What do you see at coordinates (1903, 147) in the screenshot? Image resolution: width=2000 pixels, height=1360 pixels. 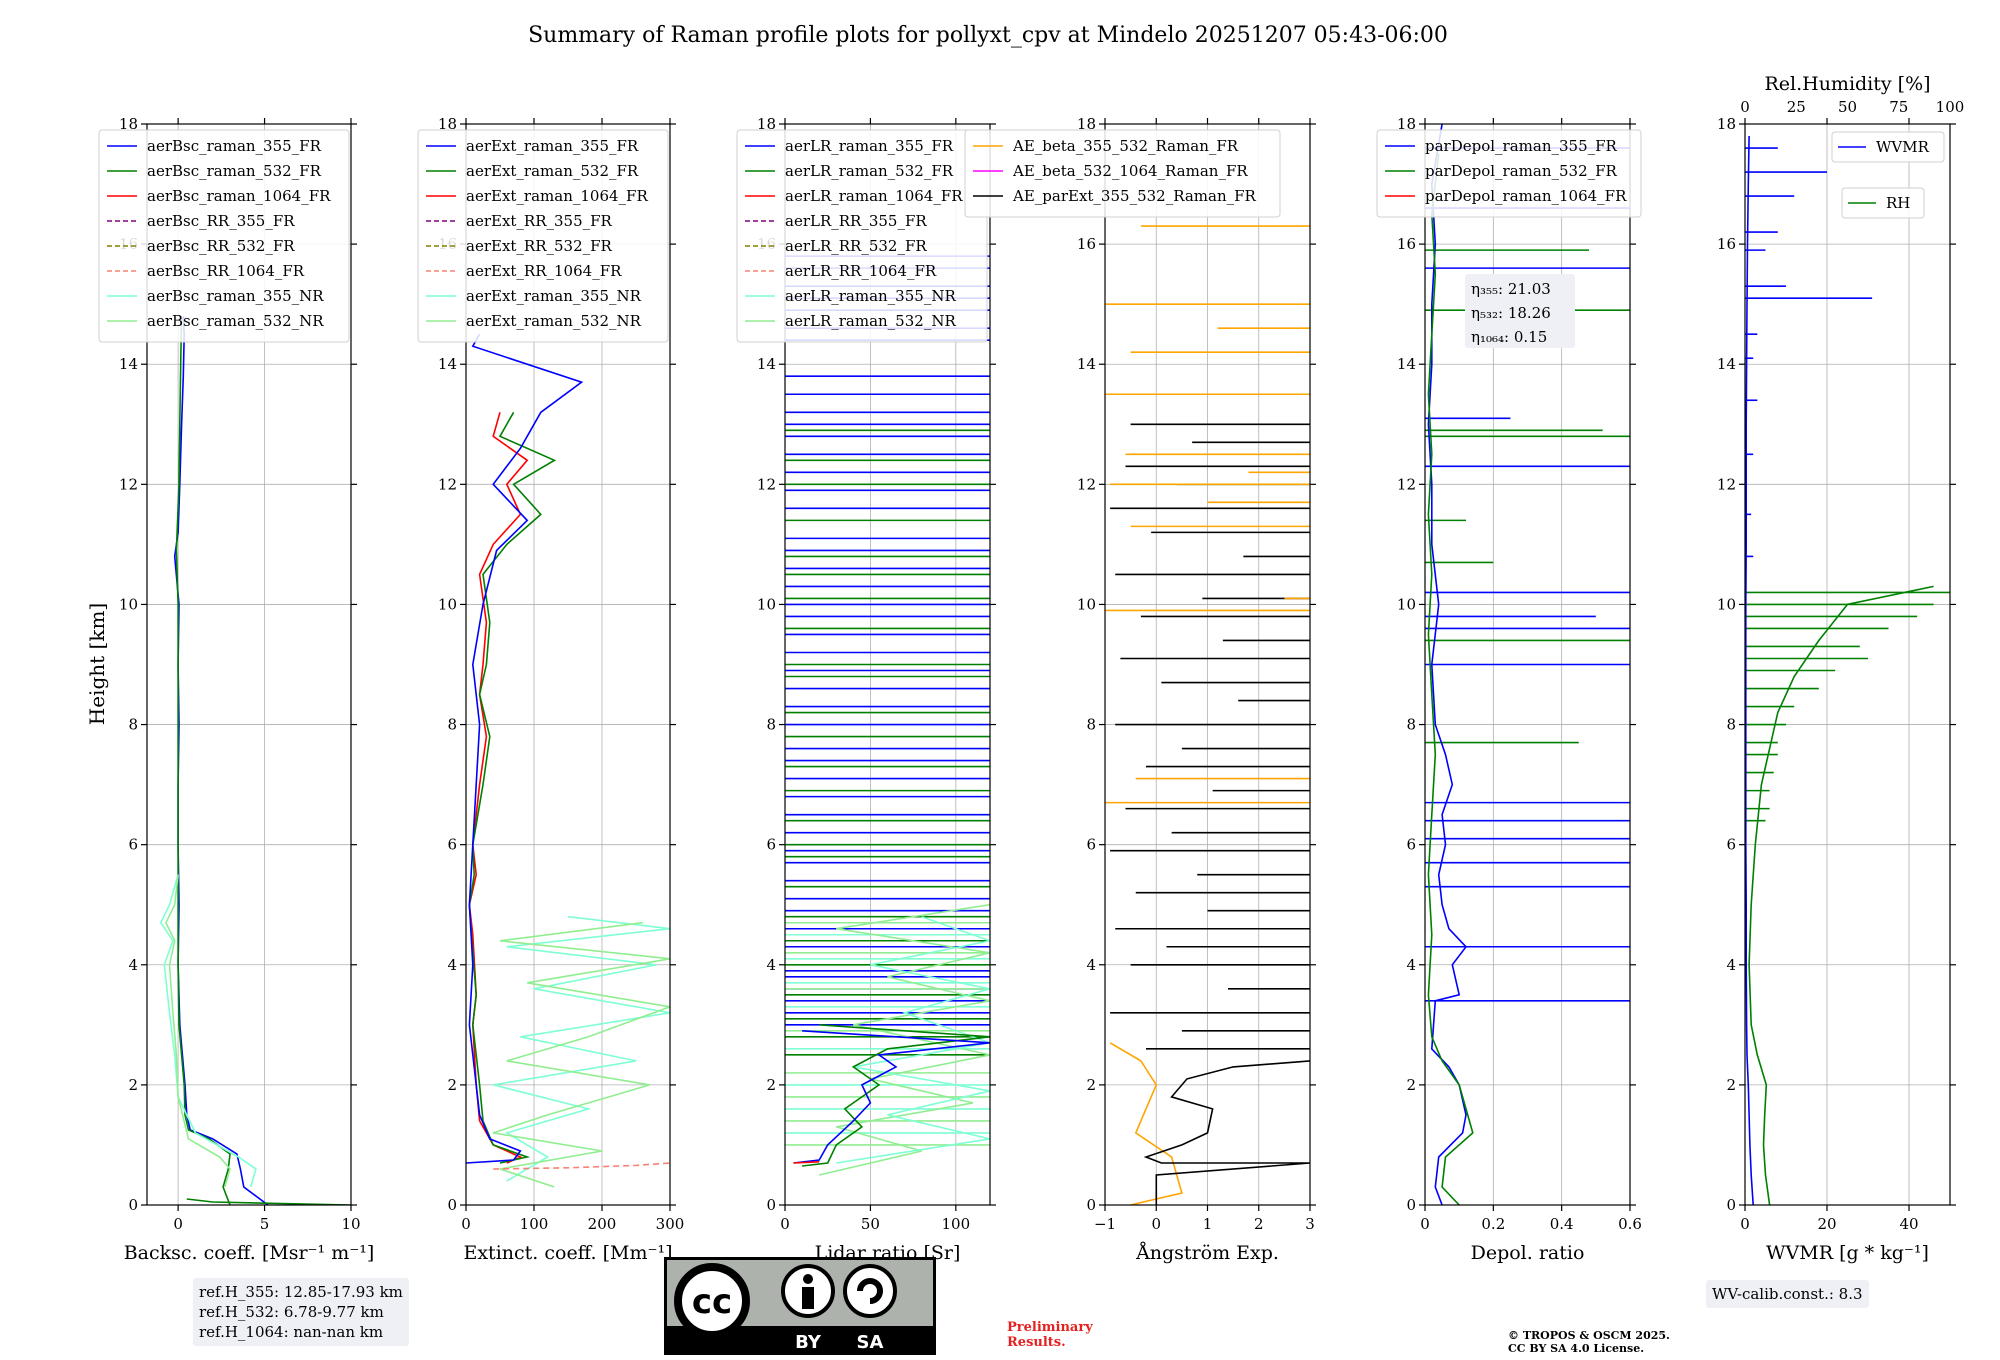 I see `legend-label: WVMR` at bounding box center [1903, 147].